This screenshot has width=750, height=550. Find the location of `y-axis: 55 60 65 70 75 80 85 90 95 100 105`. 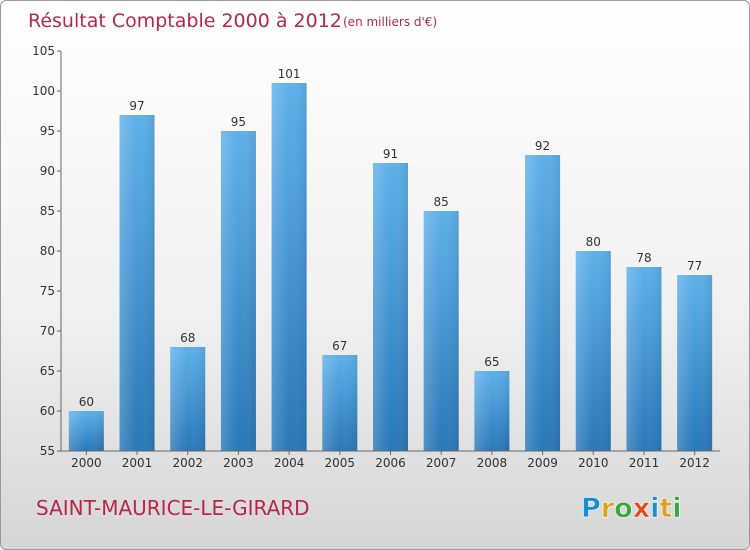

y-axis: 55 60 65 70 75 80 85 90 95 100 105 is located at coordinates (47, 251).